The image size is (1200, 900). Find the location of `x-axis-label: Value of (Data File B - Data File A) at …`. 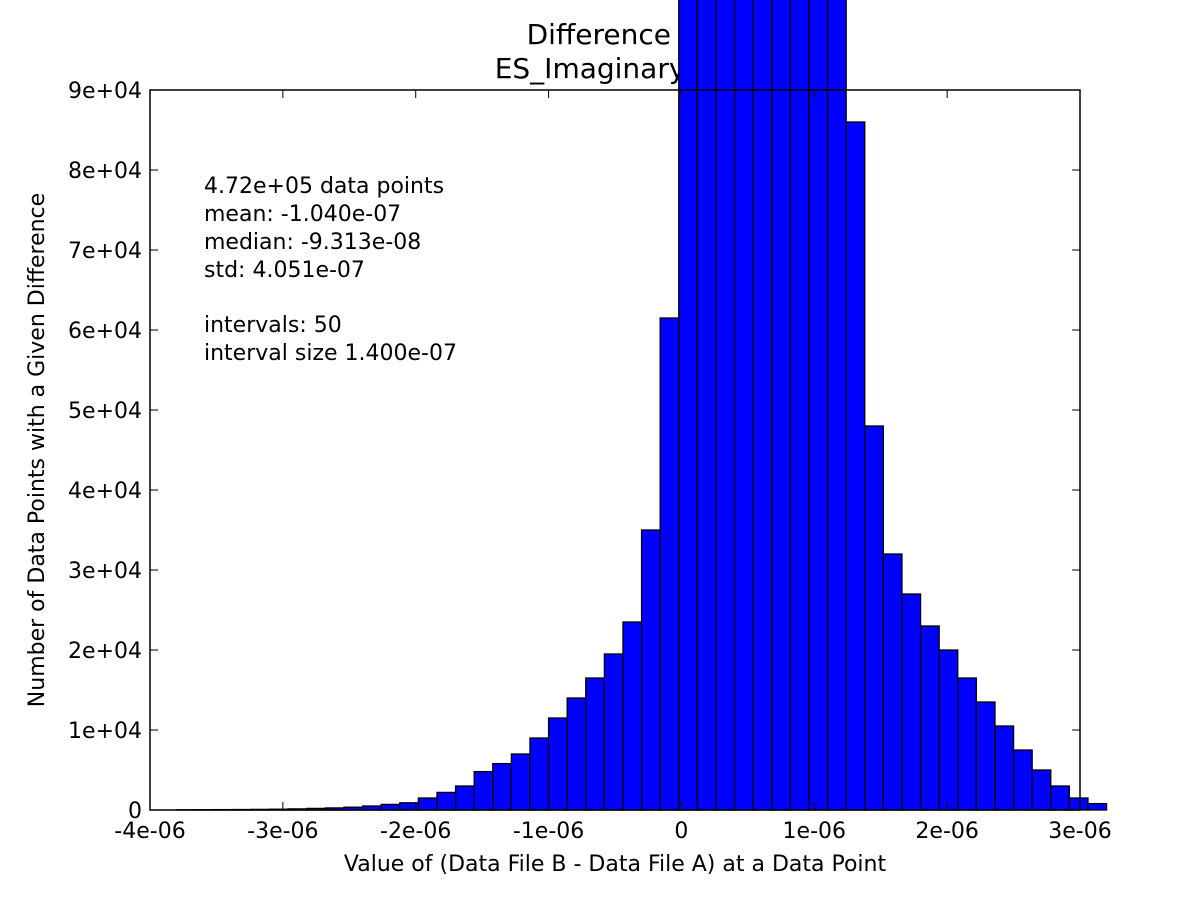

x-axis-label: Value of (Data File B - Data File A) at … is located at coordinates (615, 864).